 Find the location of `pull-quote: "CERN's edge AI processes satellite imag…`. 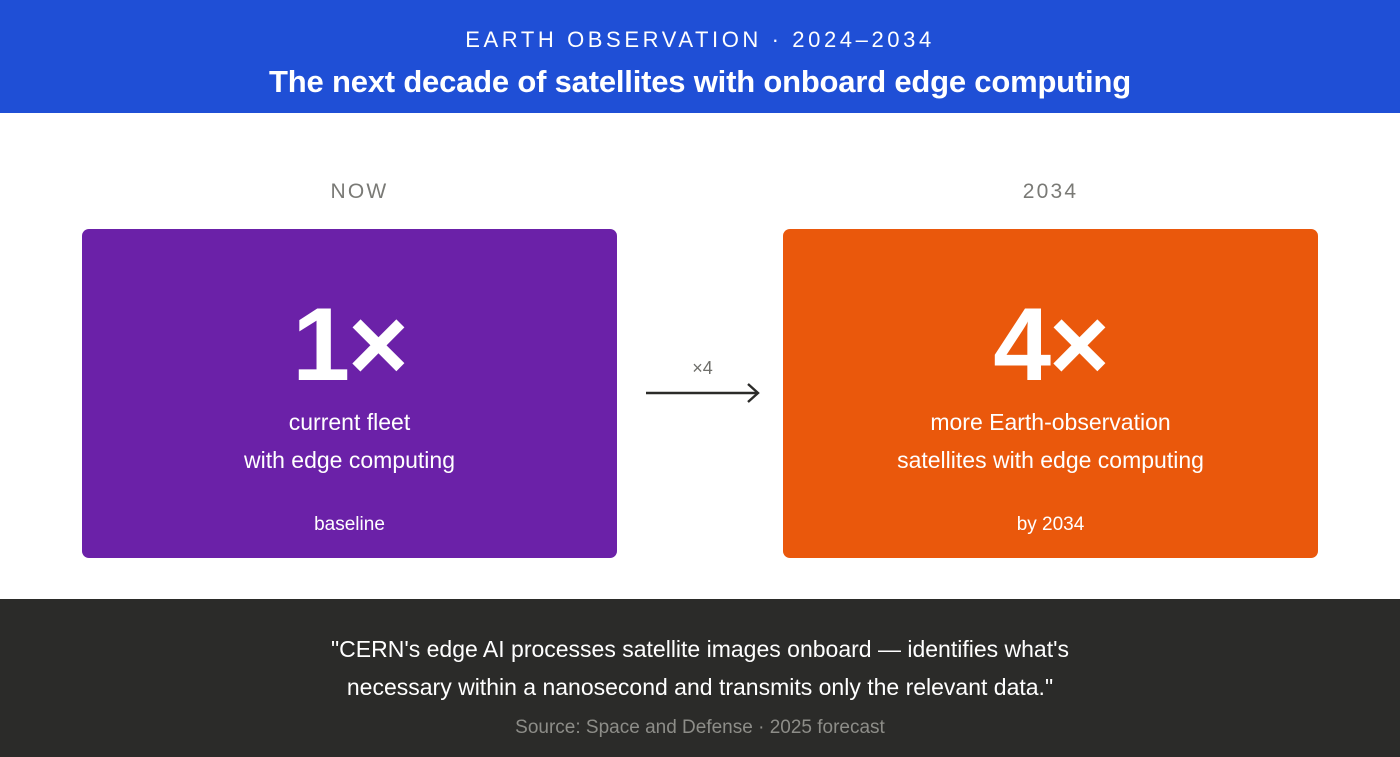

pull-quote: "CERN's edge AI processes satellite imag… is located at coordinates (700, 668).